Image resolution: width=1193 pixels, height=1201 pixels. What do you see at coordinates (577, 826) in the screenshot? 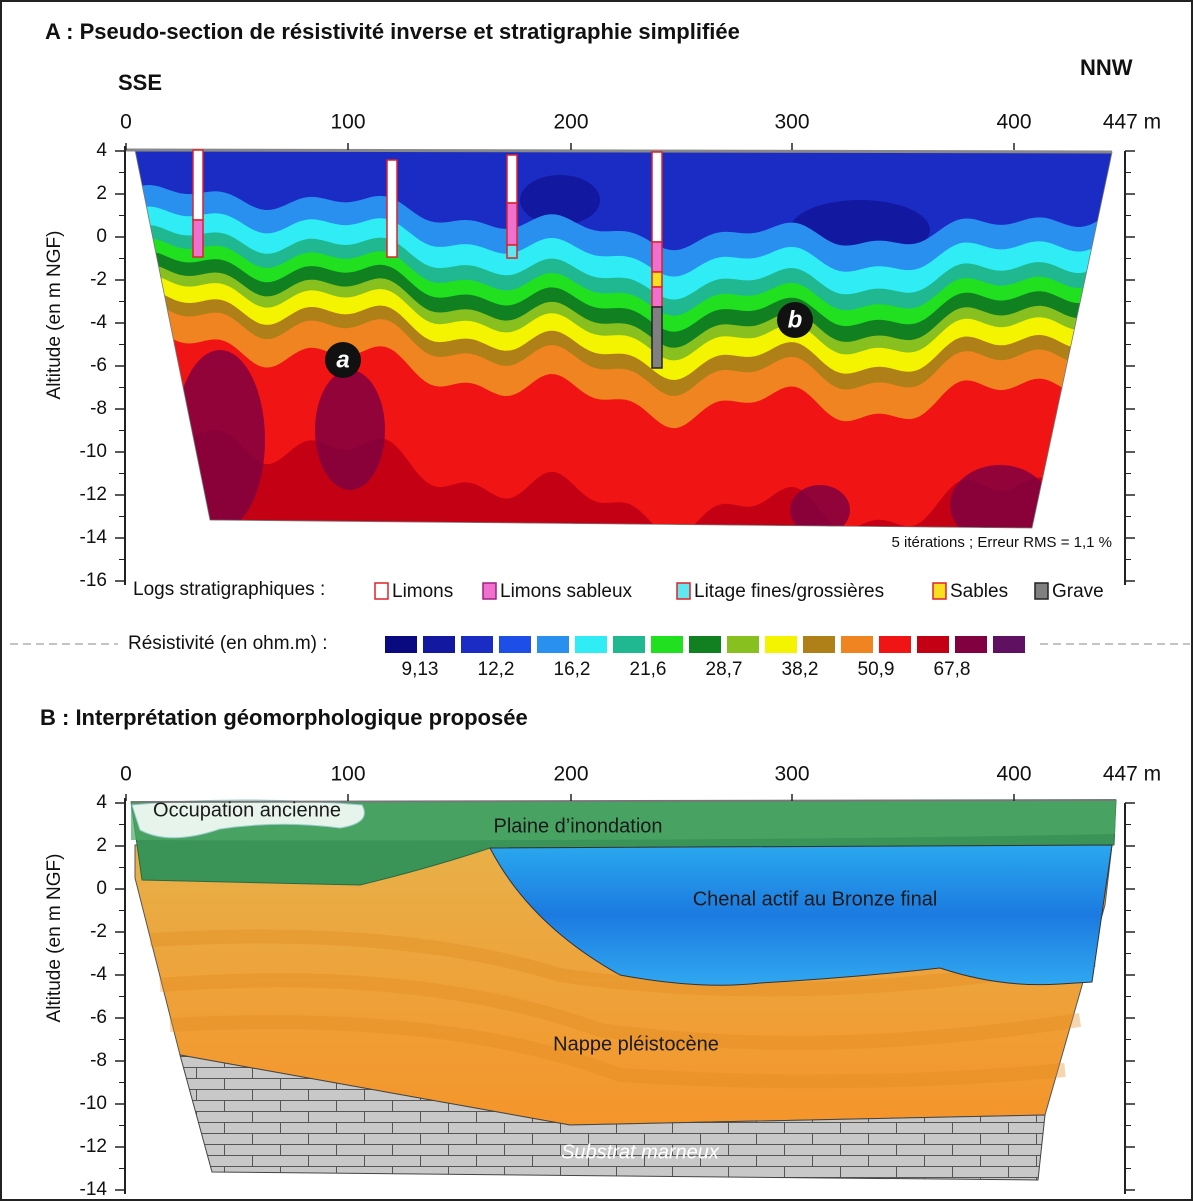
I see `unit-label: Plaine d’inondation` at bounding box center [577, 826].